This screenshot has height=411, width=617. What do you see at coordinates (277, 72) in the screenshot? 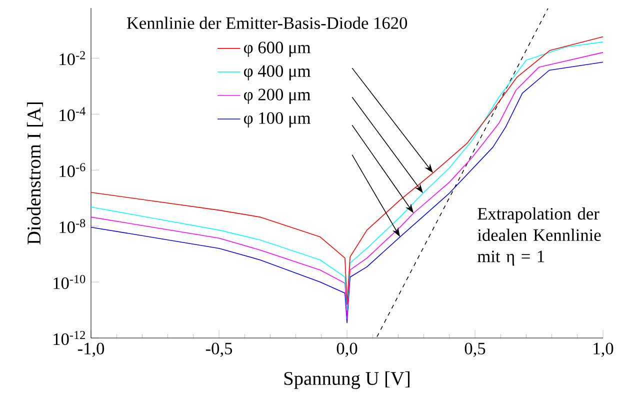
I see `legend-label: φ 400 μm` at bounding box center [277, 72].